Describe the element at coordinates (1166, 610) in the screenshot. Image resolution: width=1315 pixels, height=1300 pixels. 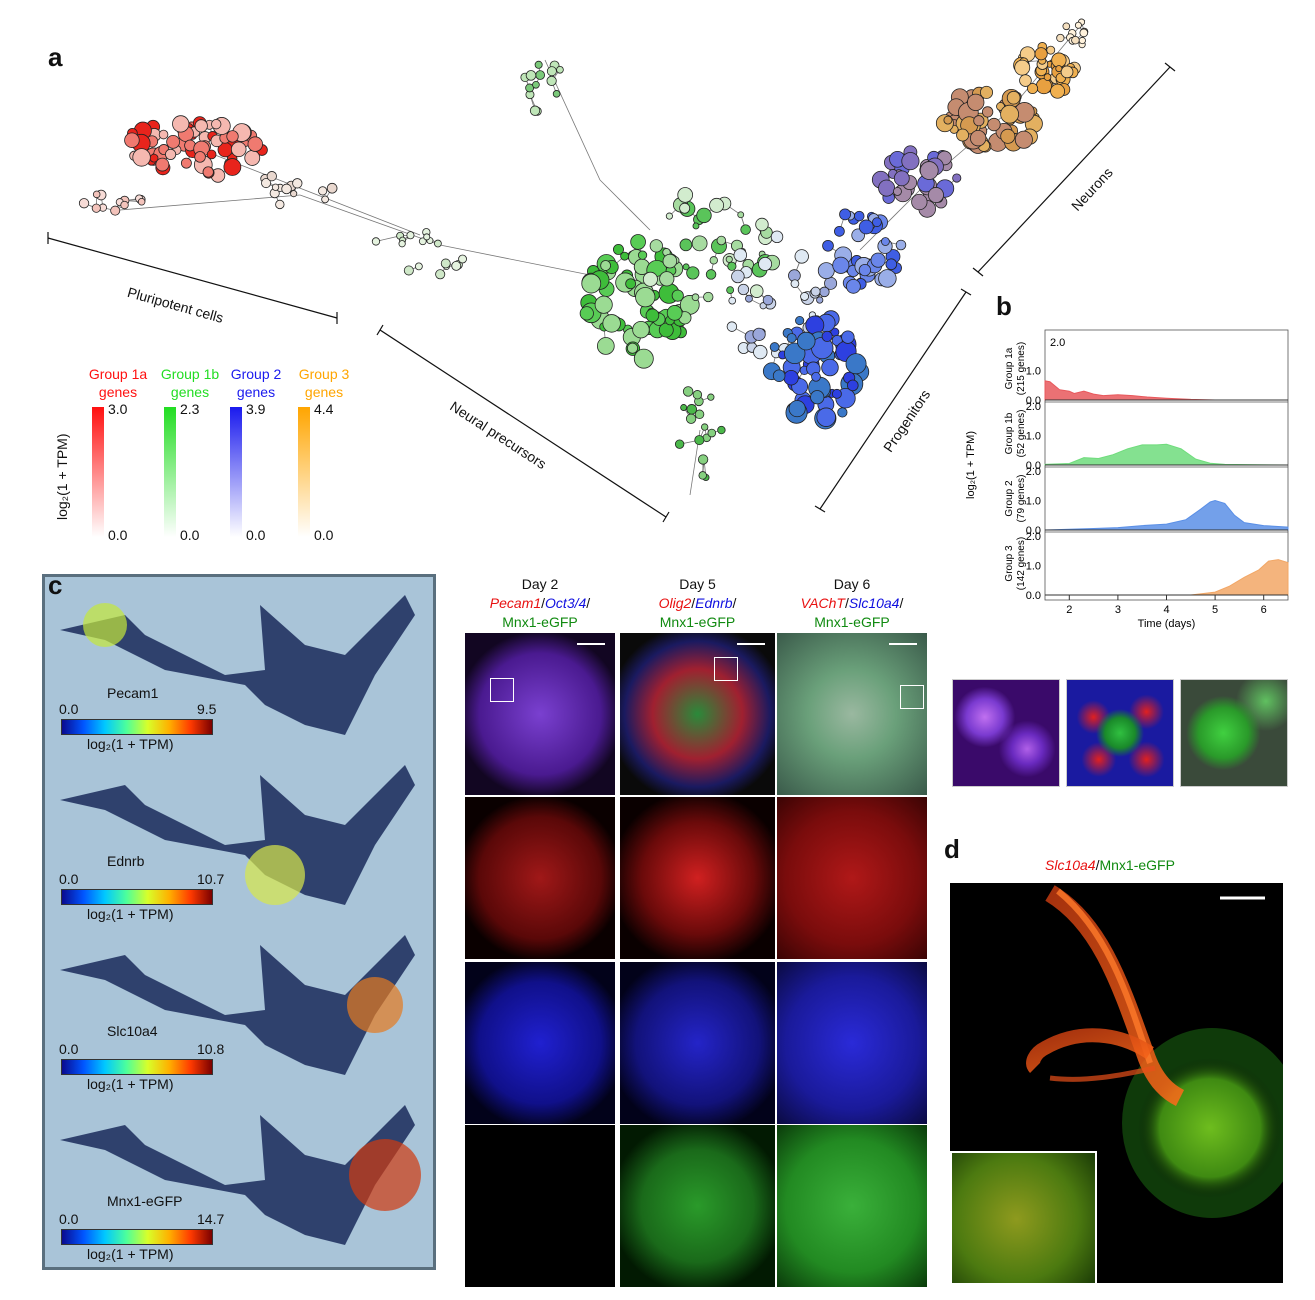
I see `x-tick-label: 4` at that location.